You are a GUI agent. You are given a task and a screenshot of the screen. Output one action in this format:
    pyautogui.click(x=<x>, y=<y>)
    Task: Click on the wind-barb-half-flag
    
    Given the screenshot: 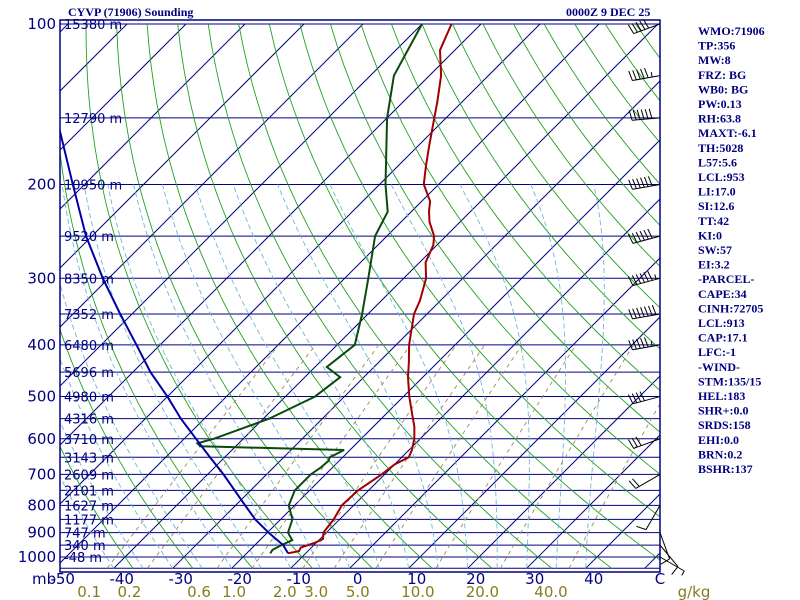 What is the action you would take?
    pyautogui.click(x=651, y=344)
    